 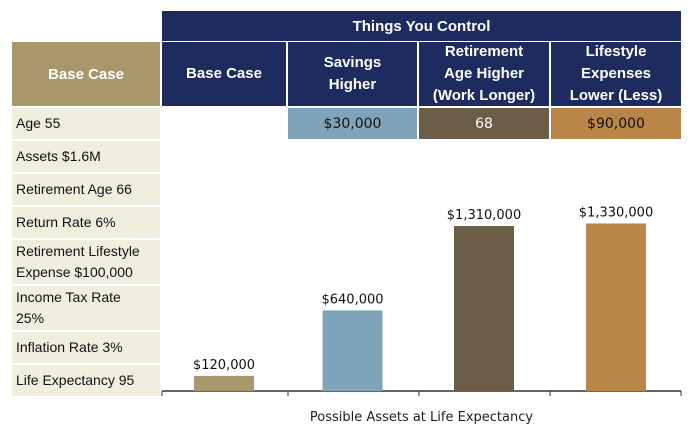 What do you see at coordinates (484, 51) in the screenshot?
I see `column-header-line: Retirement` at bounding box center [484, 51].